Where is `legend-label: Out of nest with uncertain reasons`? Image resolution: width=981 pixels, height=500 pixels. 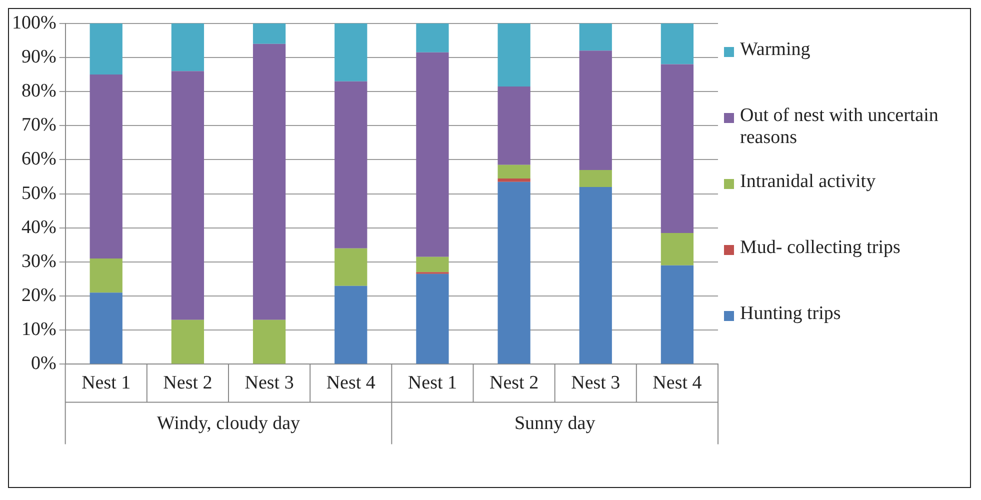
legend-label: Out of nest with uncertain reasons is located at coordinates (840, 127).